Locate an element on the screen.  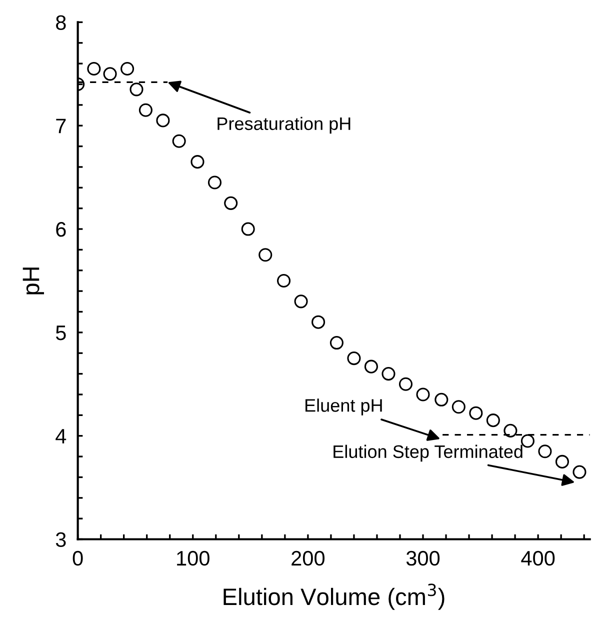
annotation: Presaturation pH is located at coordinates (284, 125).